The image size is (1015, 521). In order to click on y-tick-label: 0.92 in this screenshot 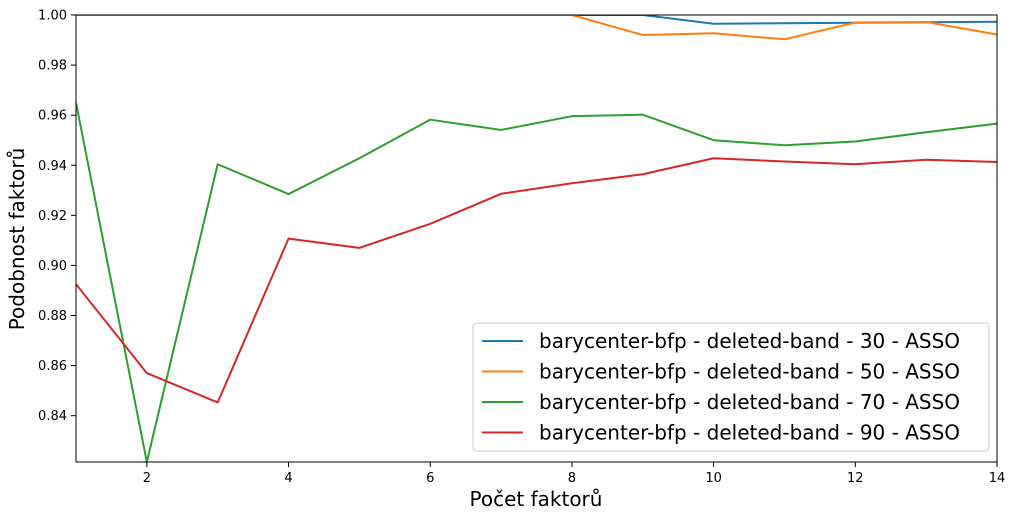, I will do `click(52, 216)`.